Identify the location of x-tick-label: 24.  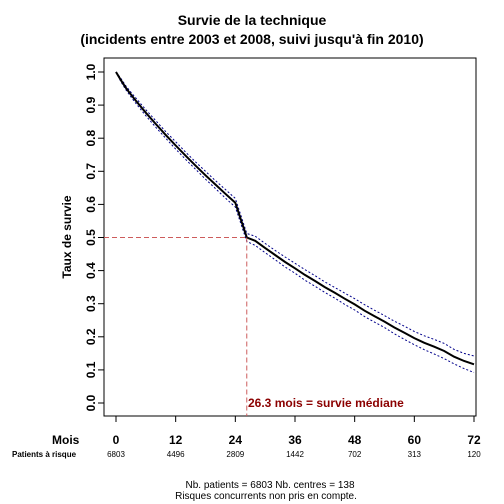
(236, 440).